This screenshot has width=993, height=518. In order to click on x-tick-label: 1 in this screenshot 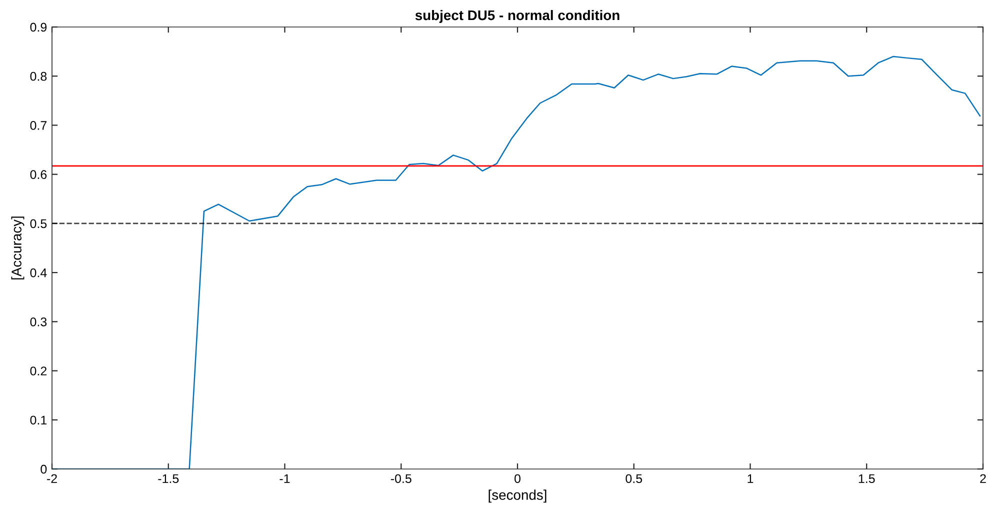, I will do `click(751, 478)`.